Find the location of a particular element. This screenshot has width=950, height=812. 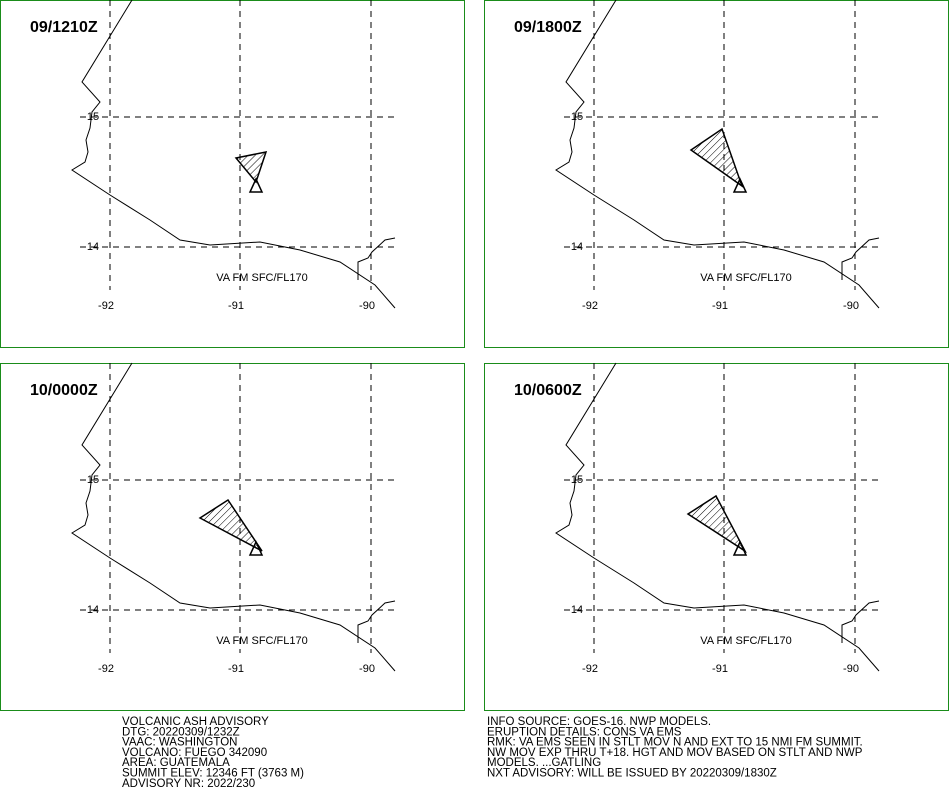

valid-time: 10/0600Z is located at coordinates (548, 390).